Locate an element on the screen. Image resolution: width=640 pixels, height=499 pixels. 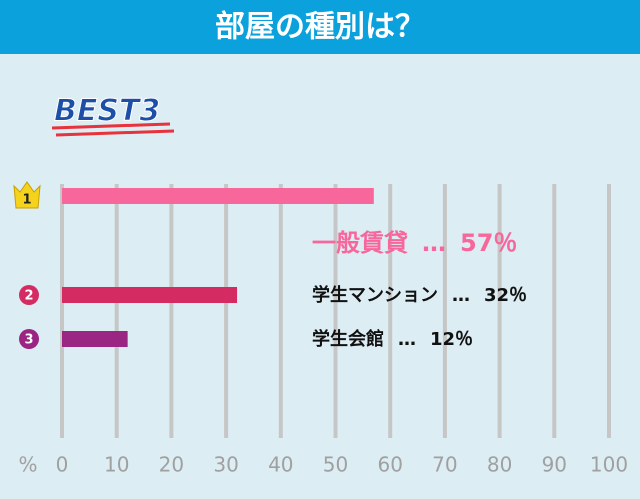
value-label: 32％ is located at coordinates (505, 295).